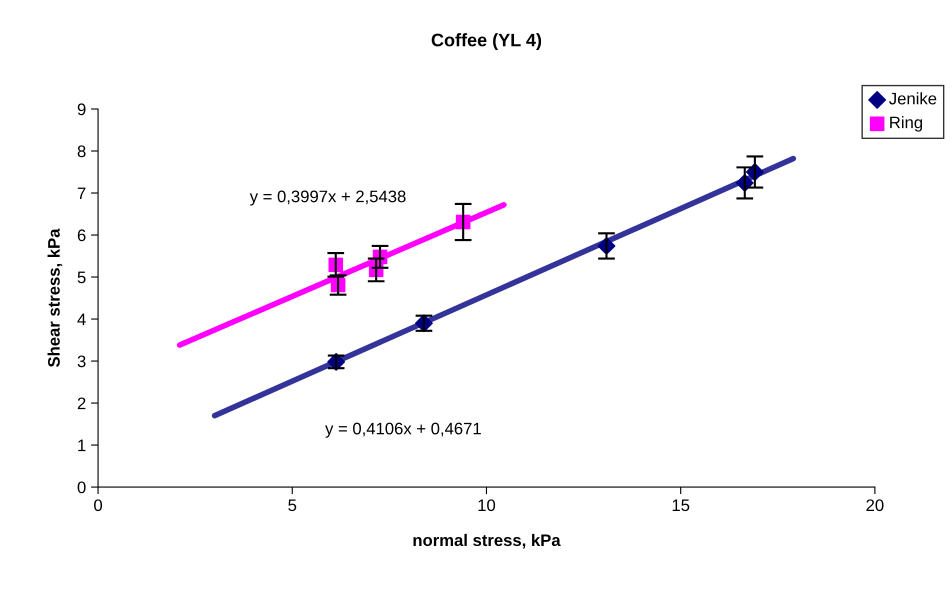 The height and width of the screenshot is (594, 952). Describe the element at coordinates (292, 506) in the screenshot. I see `x-tick-label: 5` at that location.